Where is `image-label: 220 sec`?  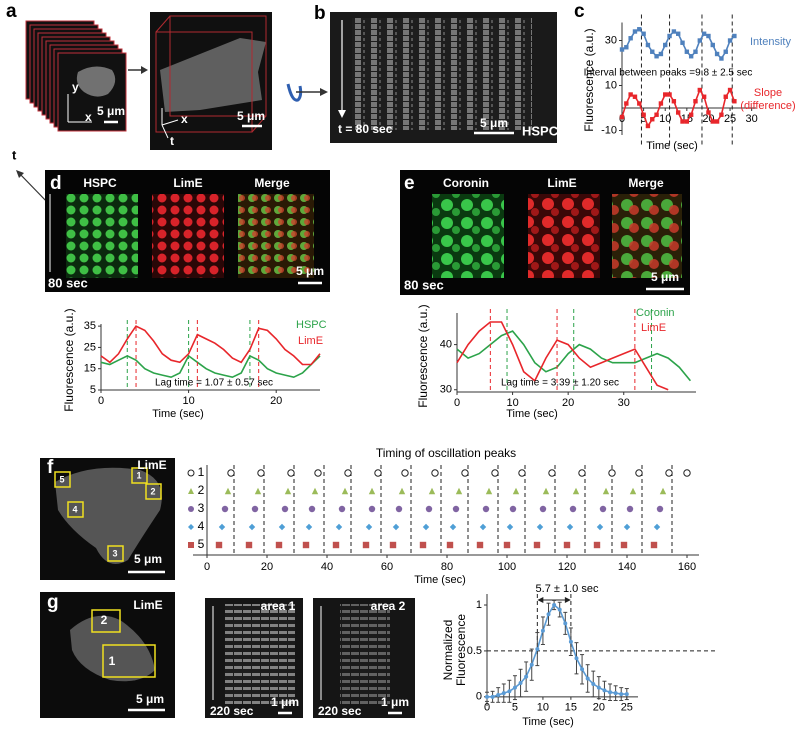
image-label: 220 sec is located at coordinates (232, 711).